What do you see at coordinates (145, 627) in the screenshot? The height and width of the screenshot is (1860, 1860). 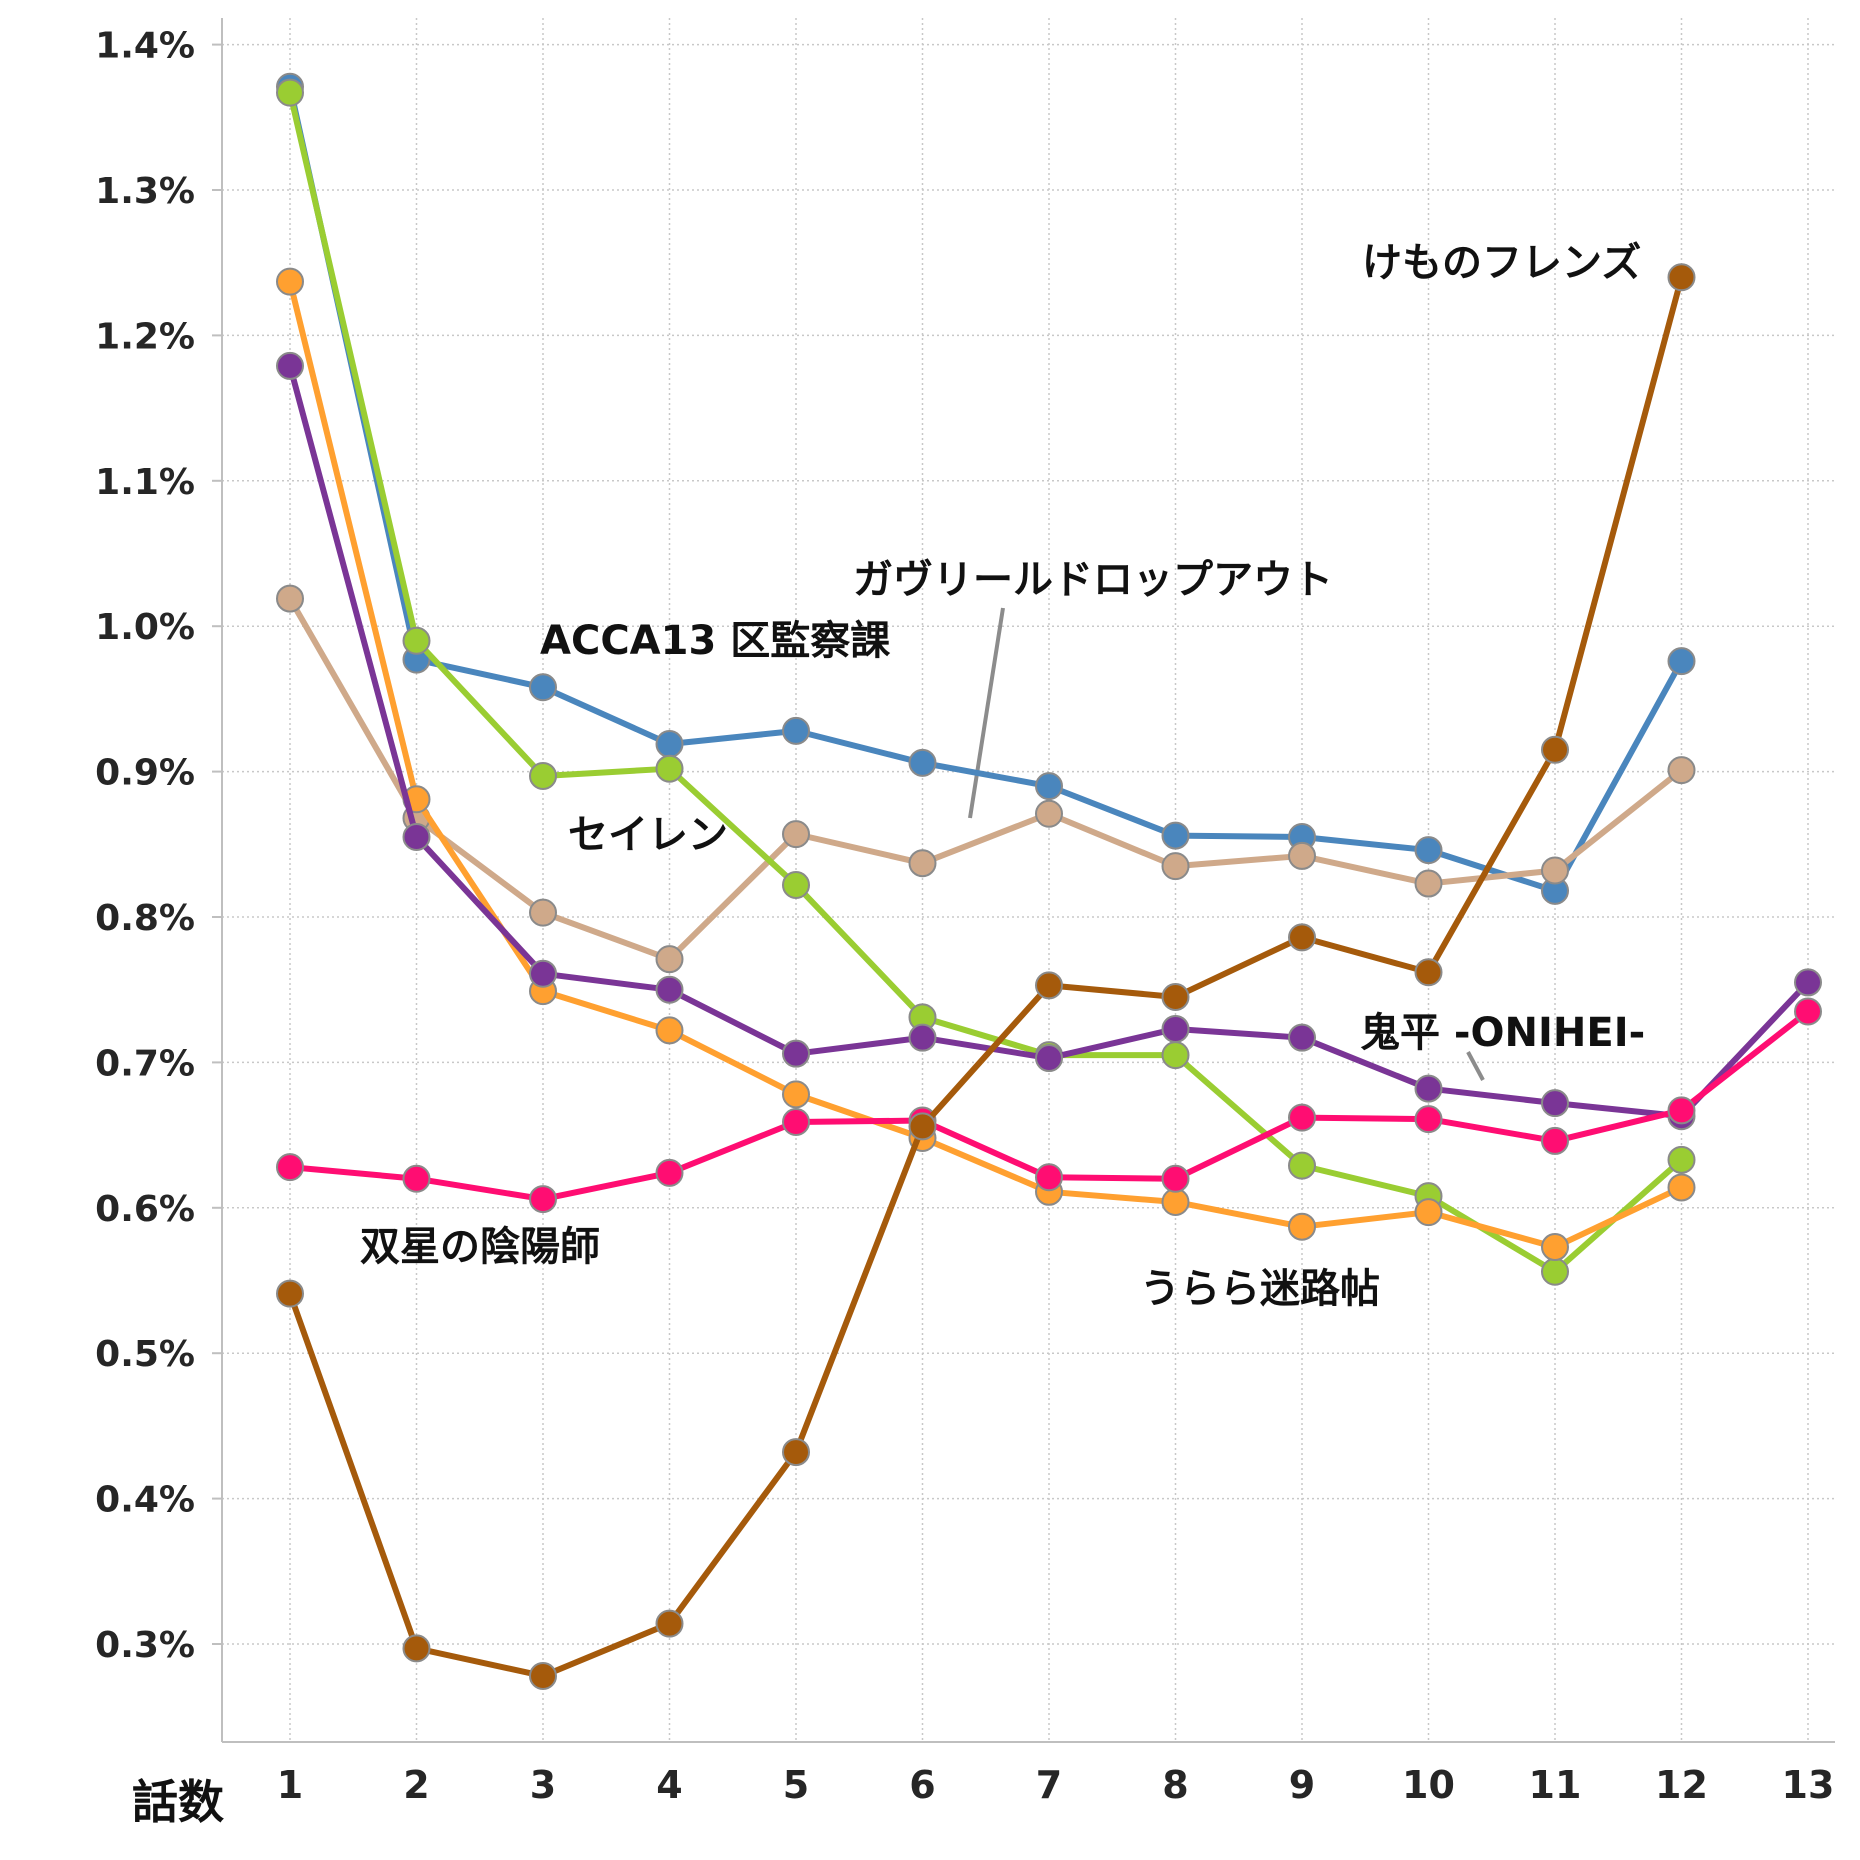 I see `y-tick-label: 1.0%` at bounding box center [145, 627].